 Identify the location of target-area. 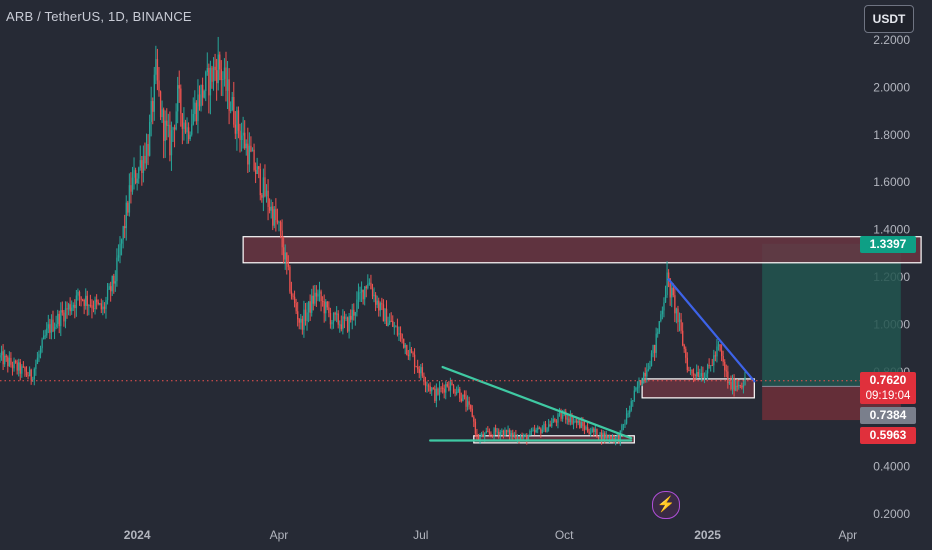
(831, 315).